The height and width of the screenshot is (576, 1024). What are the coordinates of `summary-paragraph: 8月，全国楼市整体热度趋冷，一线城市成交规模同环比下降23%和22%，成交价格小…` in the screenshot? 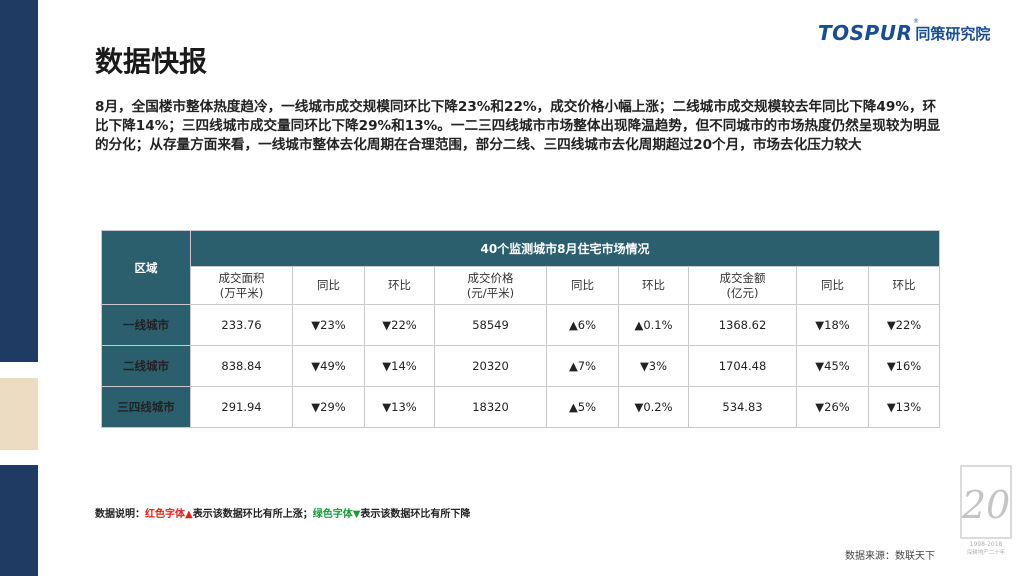 It's located at (518, 126).